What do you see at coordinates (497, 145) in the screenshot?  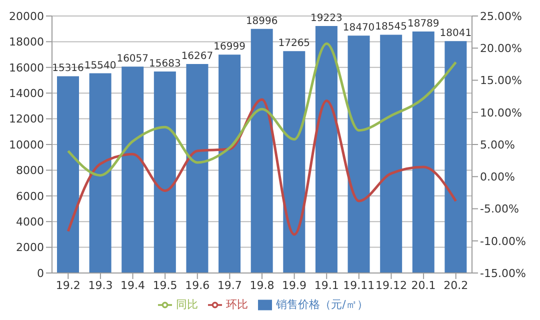 I see `y2-tick-label: 5.00%` at bounding box center [497, 145].